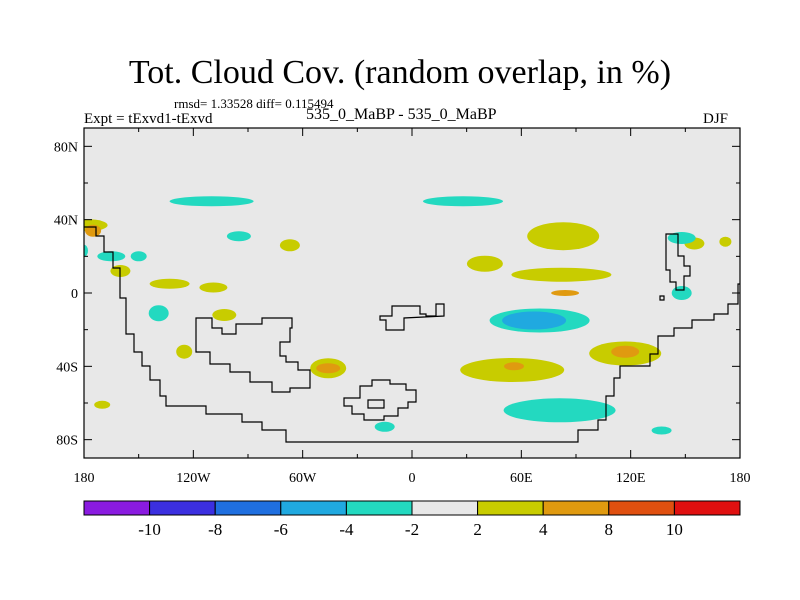  What do you see at coordinates (412, 478) in the screenshot?
I see `lon-label: 0` at bounding box center [412, 478].